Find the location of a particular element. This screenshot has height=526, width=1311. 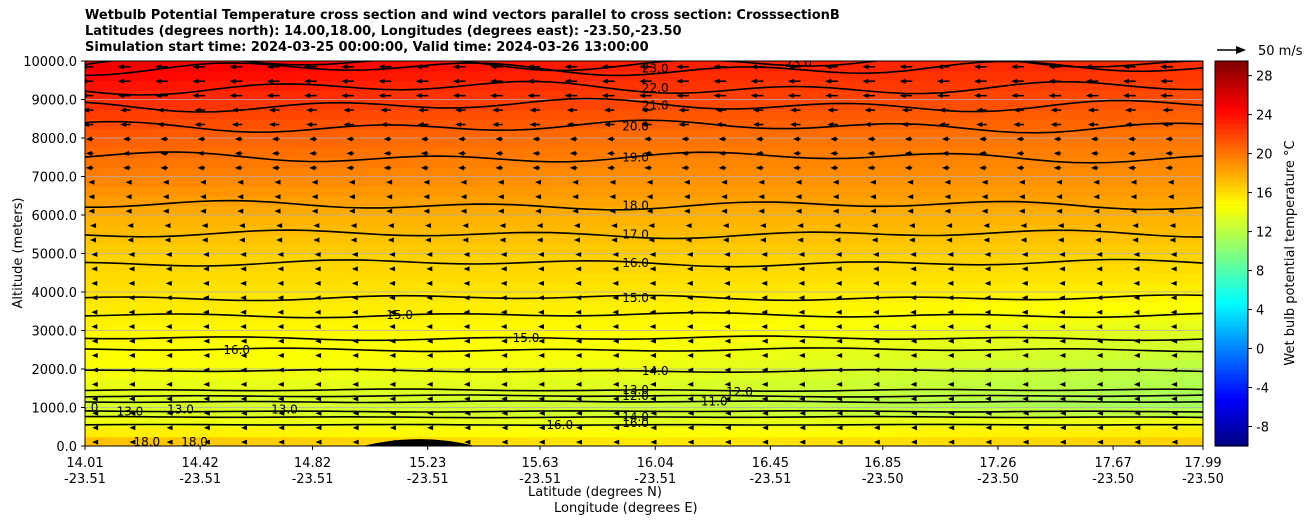

x-tick-label-lat: 15.63 is located at coordinates (539, 463).